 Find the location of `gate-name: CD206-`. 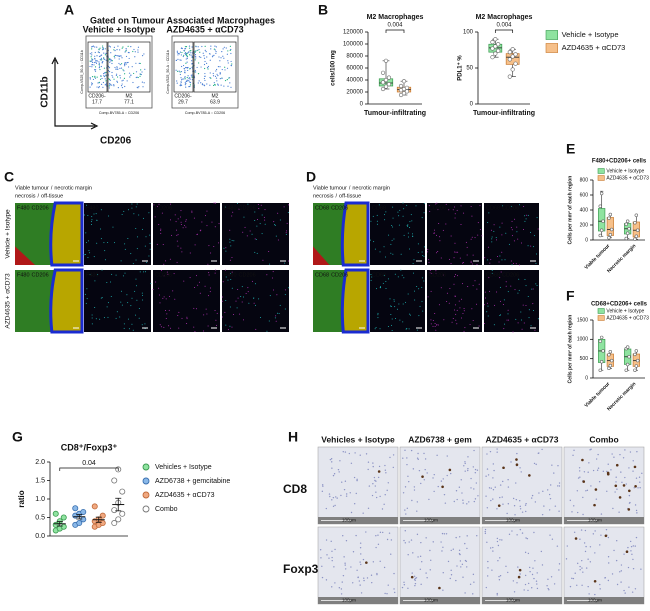

gate-name: CD206- is located at coordinates (97, 96).